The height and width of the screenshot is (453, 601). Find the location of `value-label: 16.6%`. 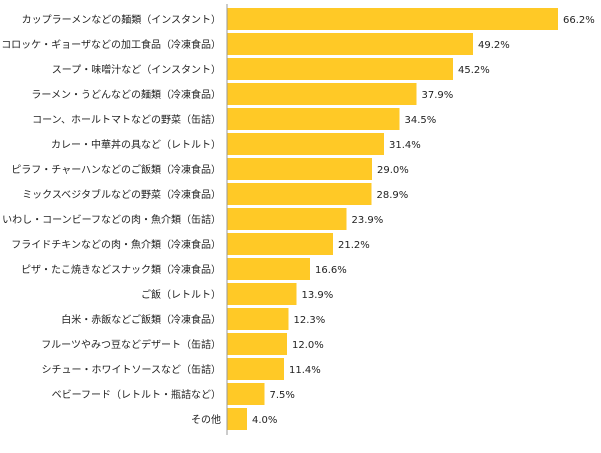

value-label: 16.6% is located at coordinates (331, 270).